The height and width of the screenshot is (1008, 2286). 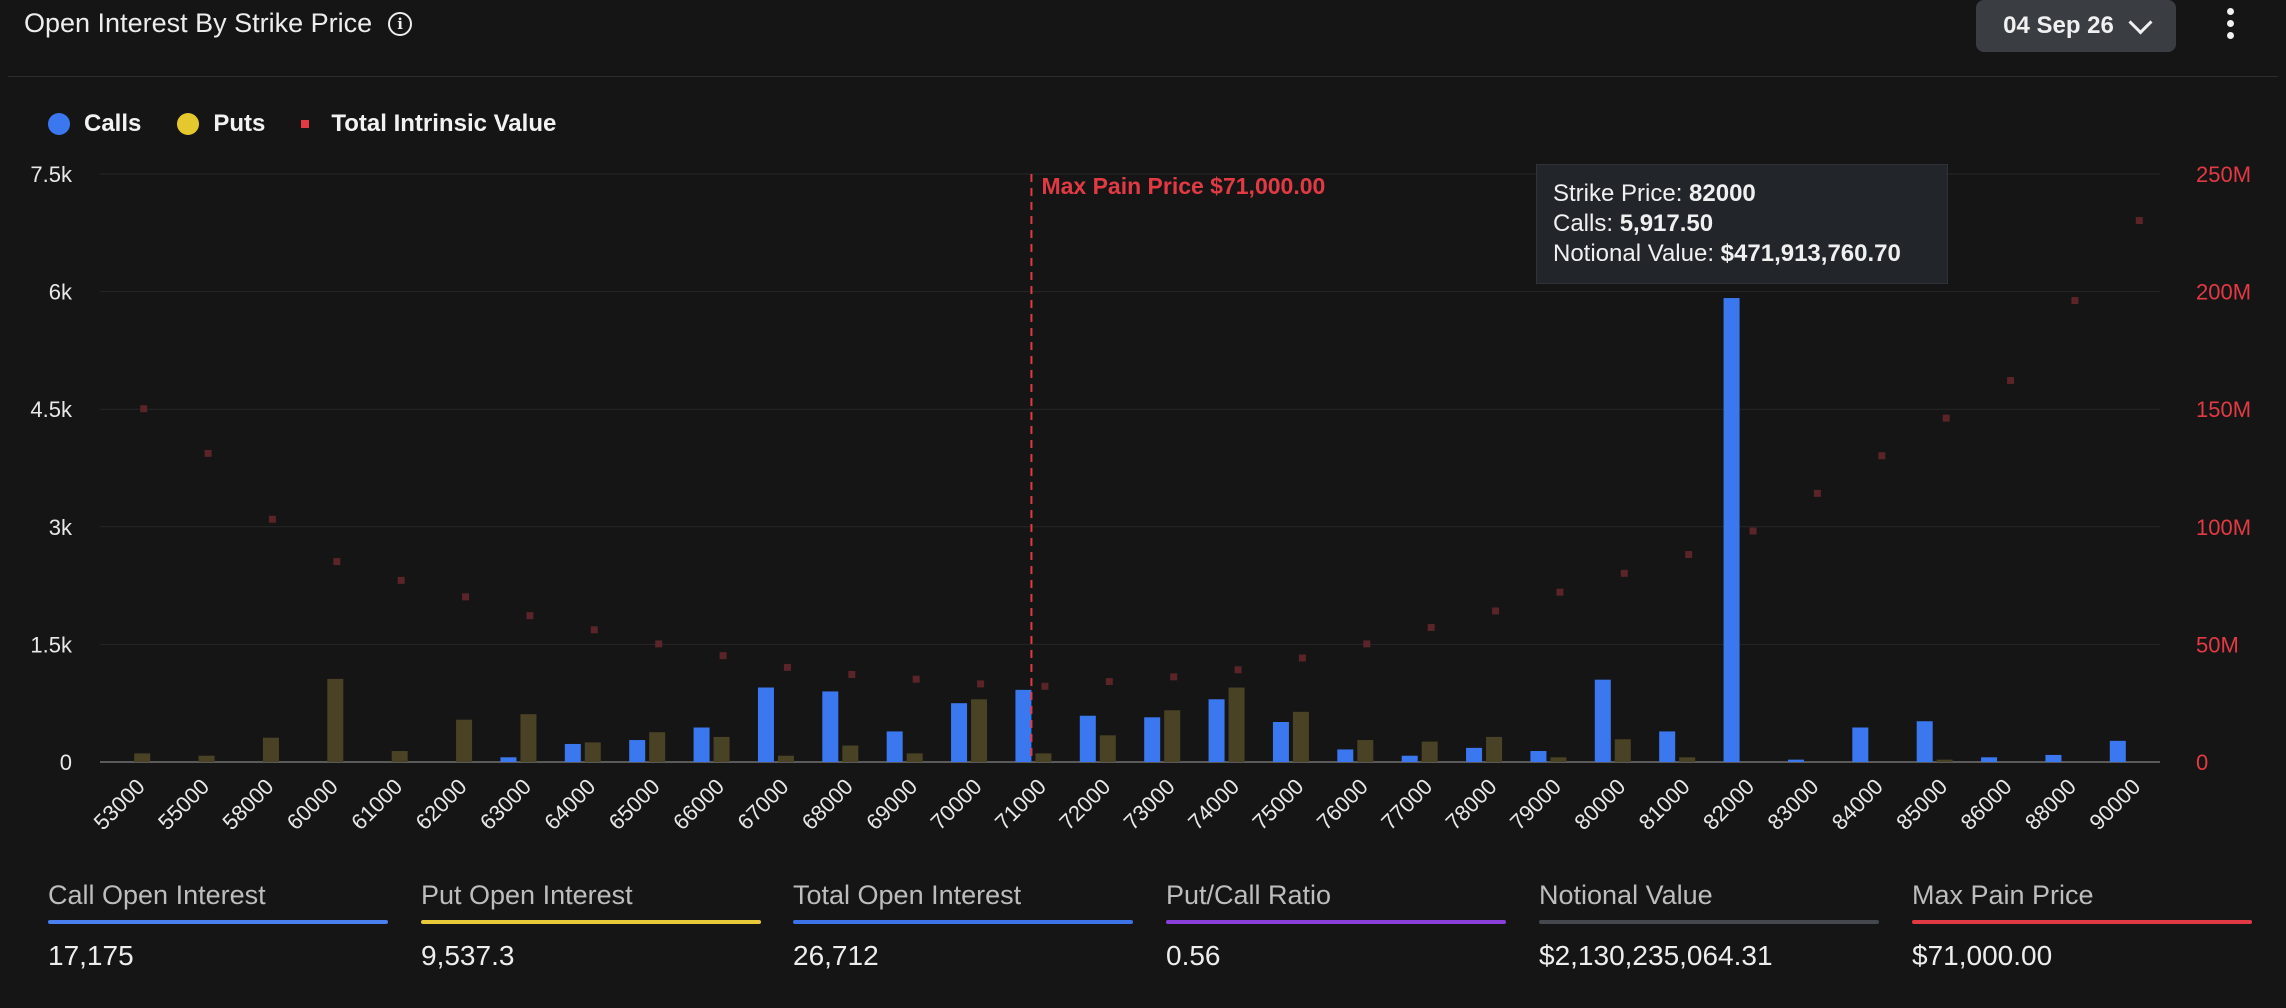 I want to click on x-tick-label: 78000, so click(x=1471, y=804).